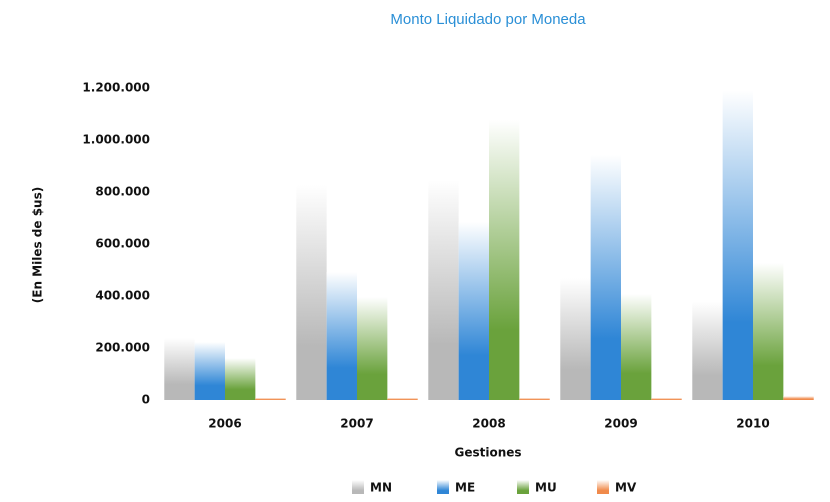  What do you see at coordinates (224, 424) in the screenshot?
I see `x-tick-label: 2006` at bounding box center [224, 424].